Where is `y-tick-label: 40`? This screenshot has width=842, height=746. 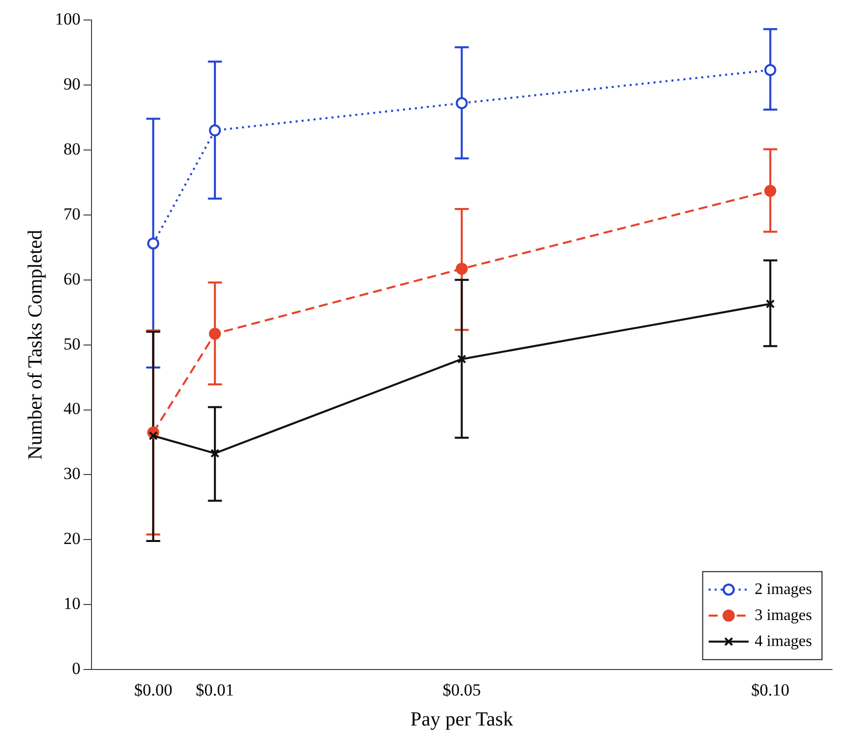
y-tick-label: 40 is located at coordinates (72, 408).